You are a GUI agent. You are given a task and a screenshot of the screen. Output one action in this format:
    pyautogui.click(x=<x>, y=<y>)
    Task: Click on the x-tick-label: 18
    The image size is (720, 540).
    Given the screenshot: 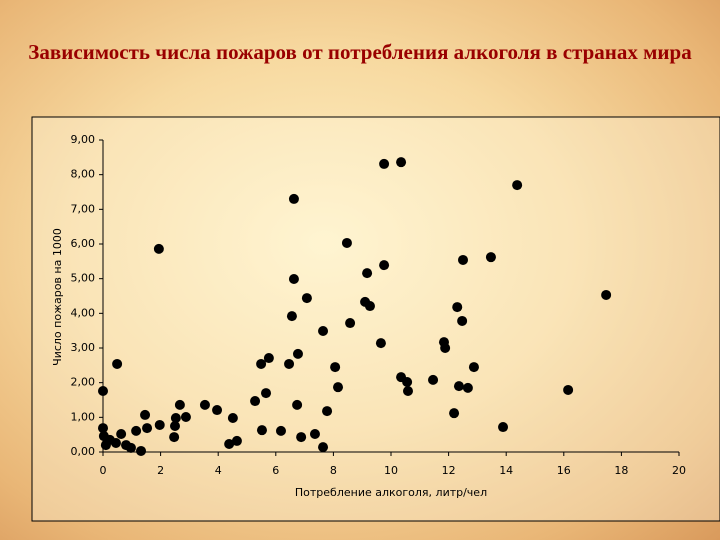 What is the action you would take?
    pyautogui.click(x=621, y=470)
    